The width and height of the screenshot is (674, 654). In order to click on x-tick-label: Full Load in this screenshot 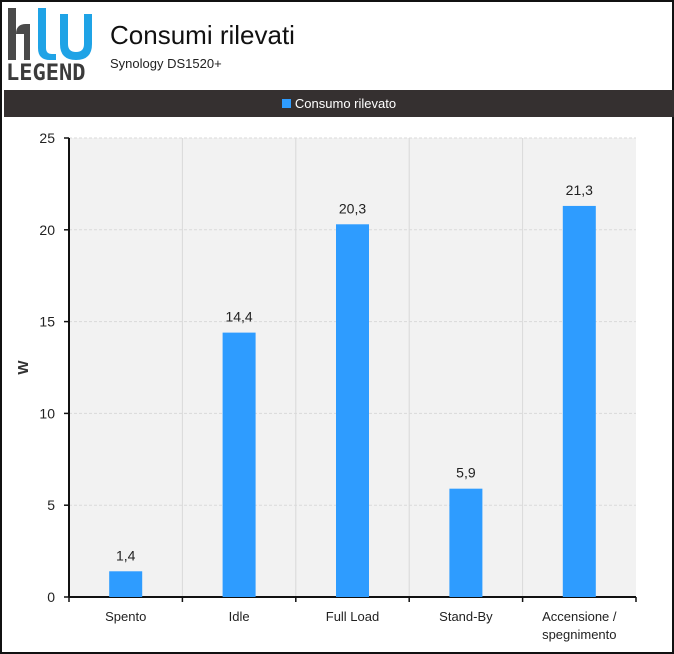, I will do `click(352, 616)`.